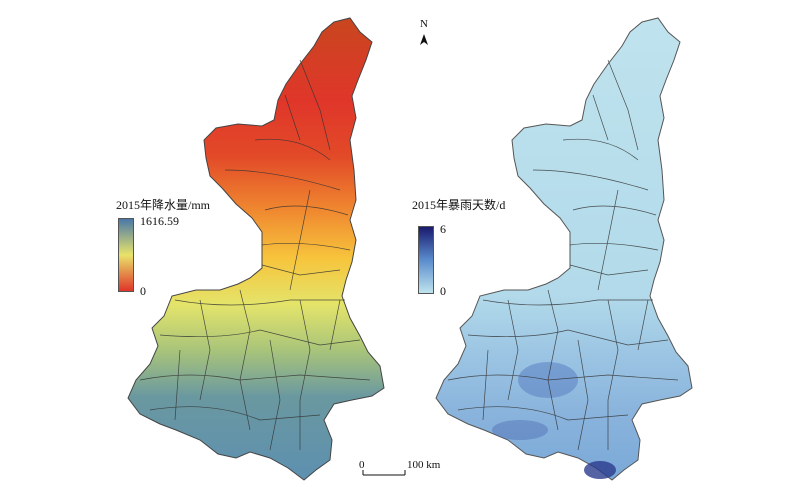 This screenshot has width=800, height=502. Describe the element at coordinates (163, 205) in the screenshot. I see `precipitation-legend-title: 2015年降水量/mm` at that location.